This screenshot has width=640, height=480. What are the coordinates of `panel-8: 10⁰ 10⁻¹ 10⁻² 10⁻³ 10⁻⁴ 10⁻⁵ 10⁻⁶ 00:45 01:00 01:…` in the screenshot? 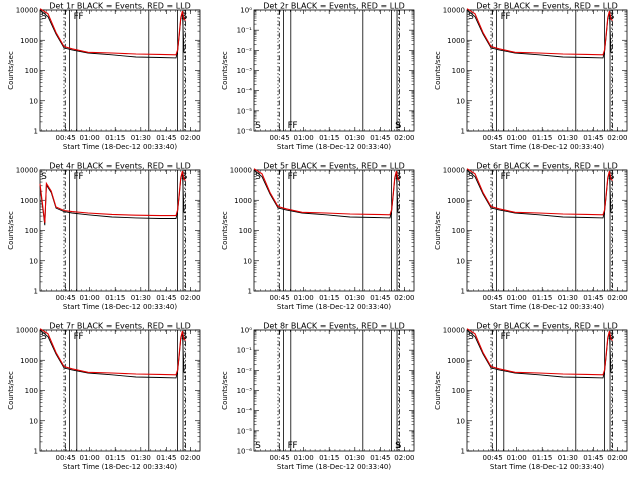 It's located at (317, 397).